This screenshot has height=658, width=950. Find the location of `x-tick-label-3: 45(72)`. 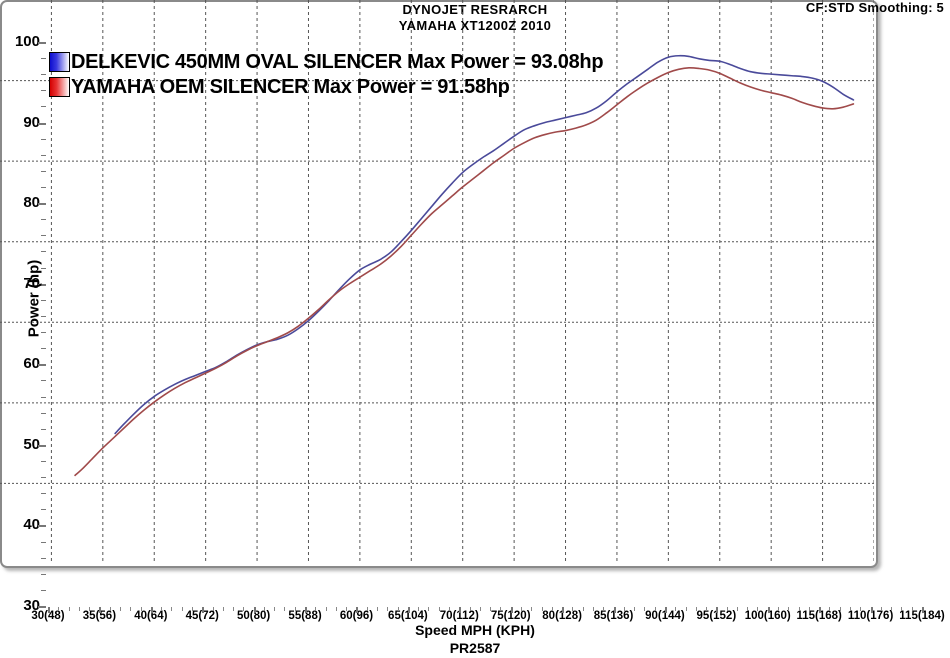

x-tick-label-3: 45(72) is located at coordinates (202, 616).